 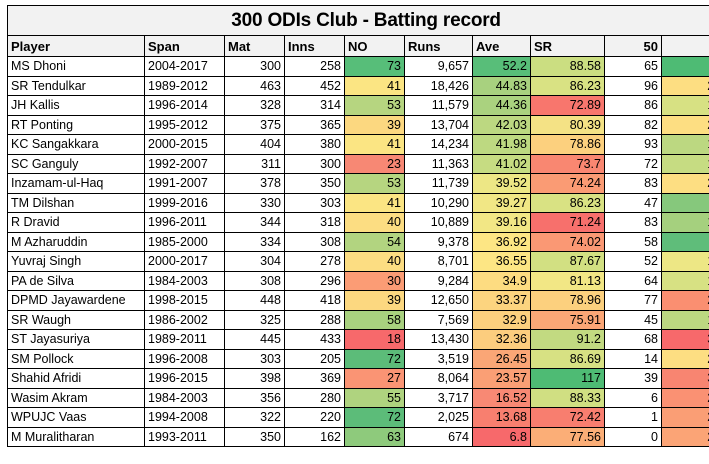 What do you see at coordinates (374, 436) in the screenshot?
I see `cell-no: 63` at bounding box center [374, 436].